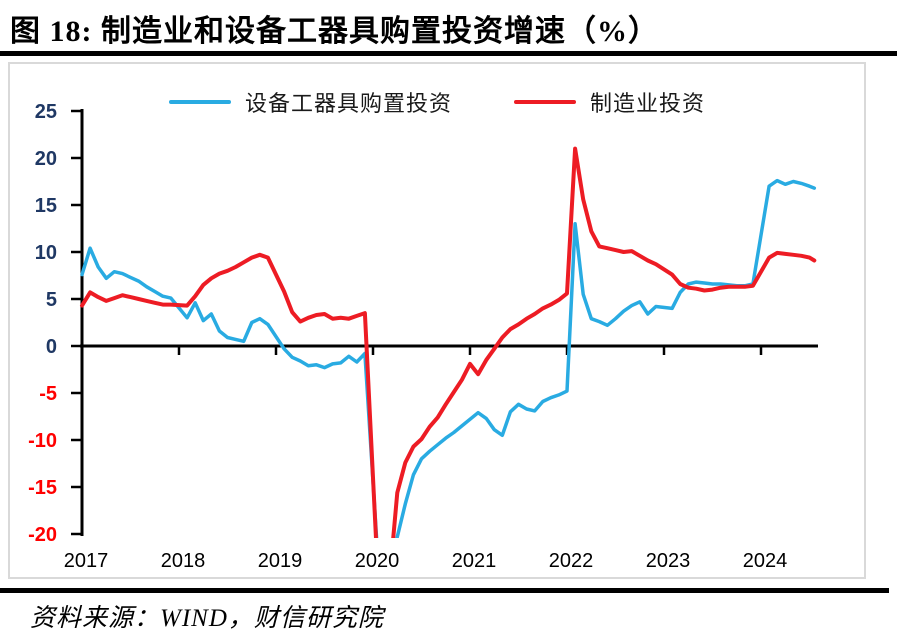 This screenshot has width=897, height=636. What do you see at coordinates (334, 31) in the screenshot?
I see `figure-title: 图 18: 制造业和设备工器具购置投资增速（%）` at bounding box center [334, 31].